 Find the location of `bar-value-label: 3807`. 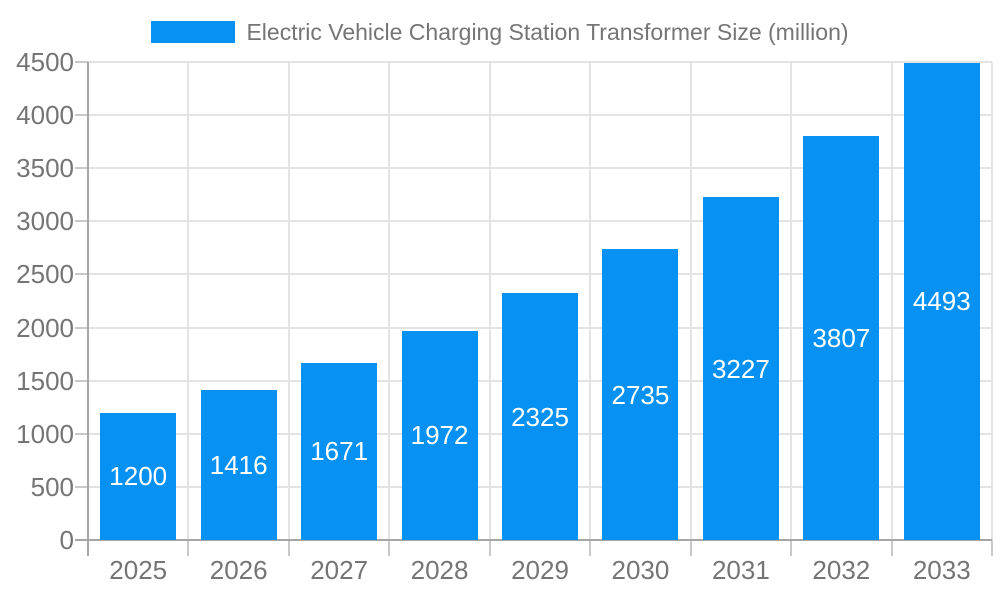

bar-value-label: 3807 is located at coordinates (841, 337).